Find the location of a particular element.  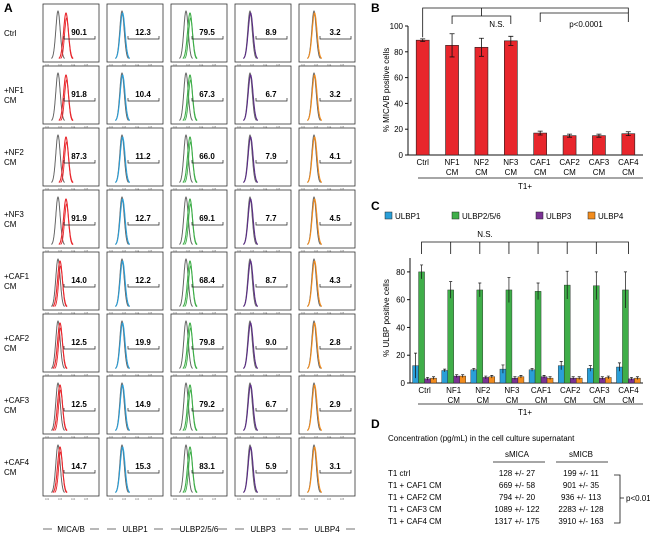

panel-label-c: C is located at coordinates (375, 206).